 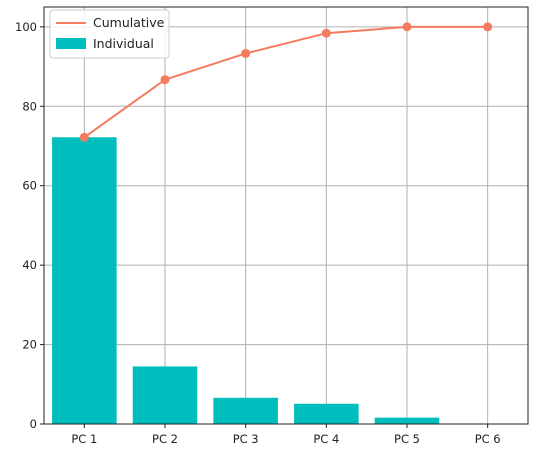 What do you see at coordinates (246, 439) in the screenshot?
I see `x-tick-label: PC 3` at bounding box center [246, 439].